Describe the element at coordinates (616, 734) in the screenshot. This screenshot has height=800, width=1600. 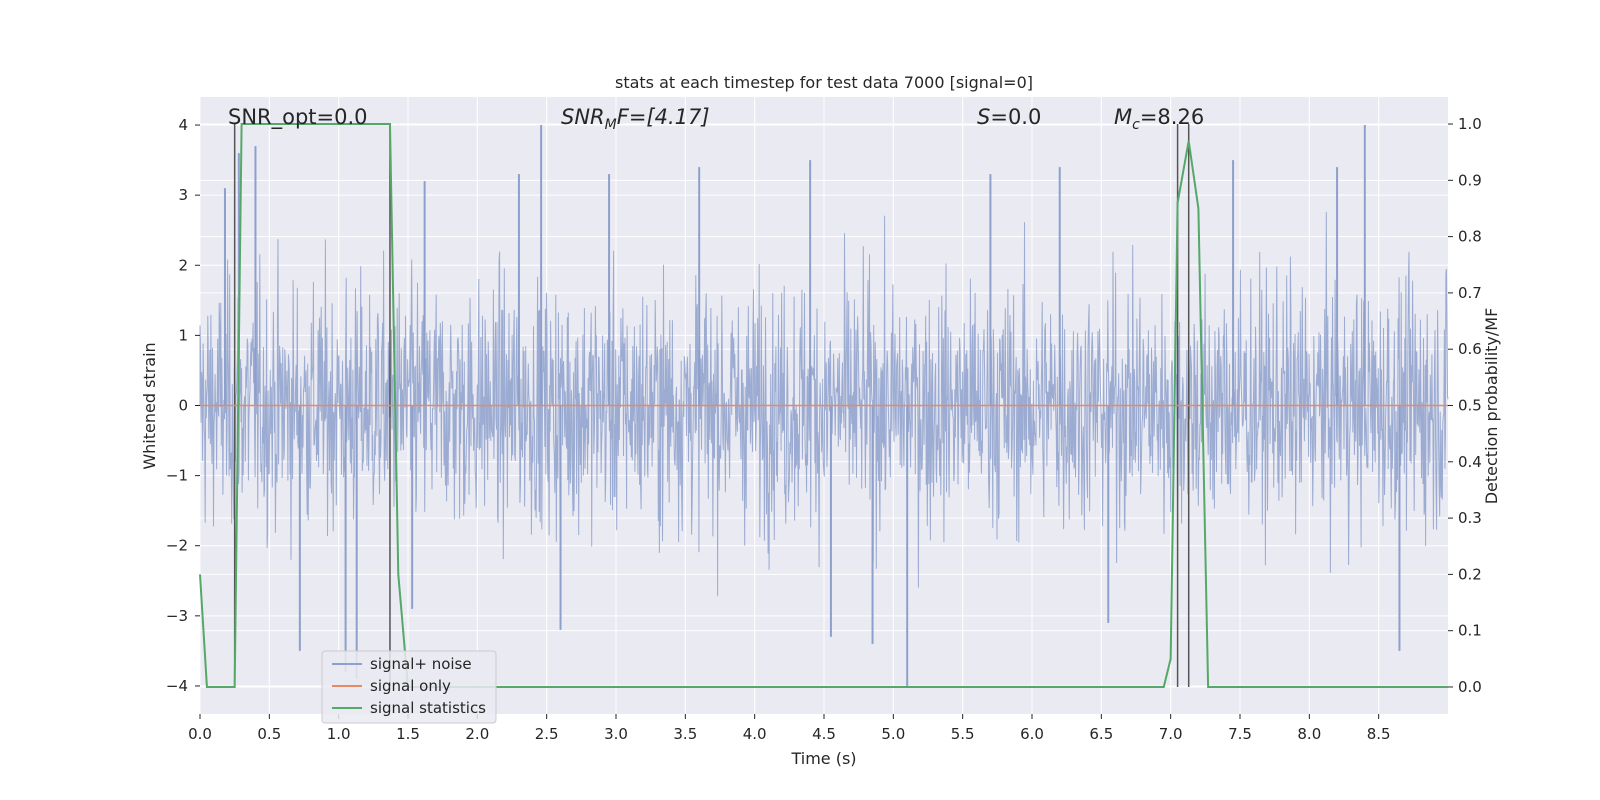
I see `x-tick-label-6: 3.0` at that location.